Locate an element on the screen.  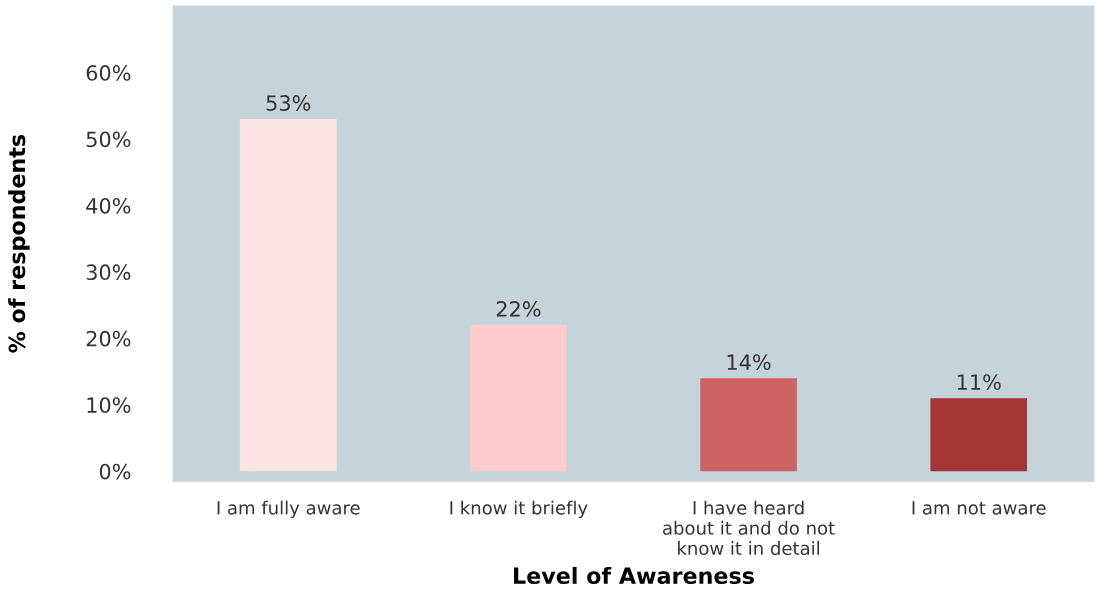
x-tick-label: I know it briefly is located at coordinates (519, 509).